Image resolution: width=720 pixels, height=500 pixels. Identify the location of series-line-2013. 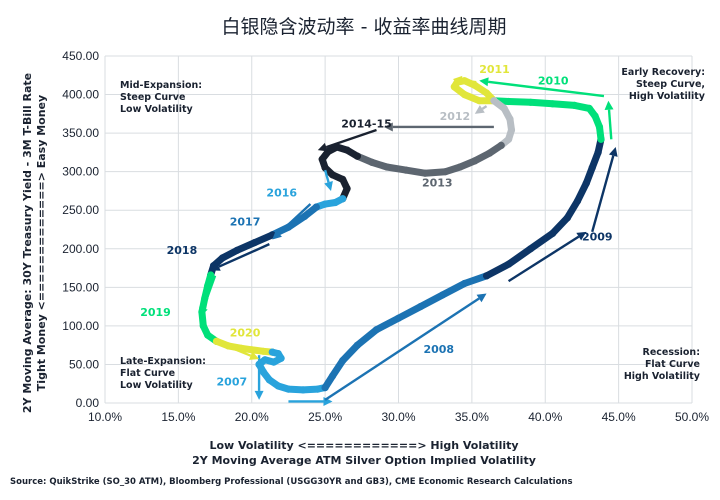
(429, 159).